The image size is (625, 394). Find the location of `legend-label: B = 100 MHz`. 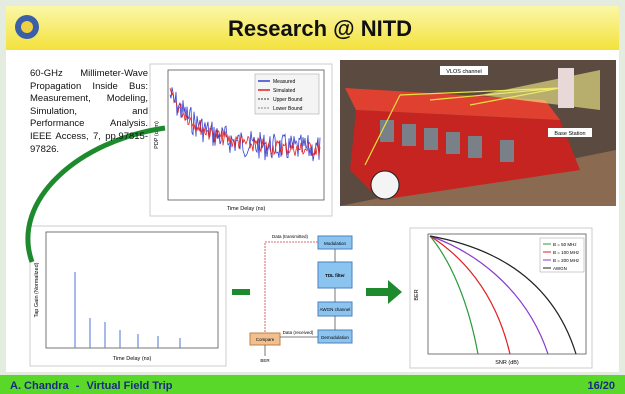

legend-label: B = 100 MHz is located at coordinates (566, 252).